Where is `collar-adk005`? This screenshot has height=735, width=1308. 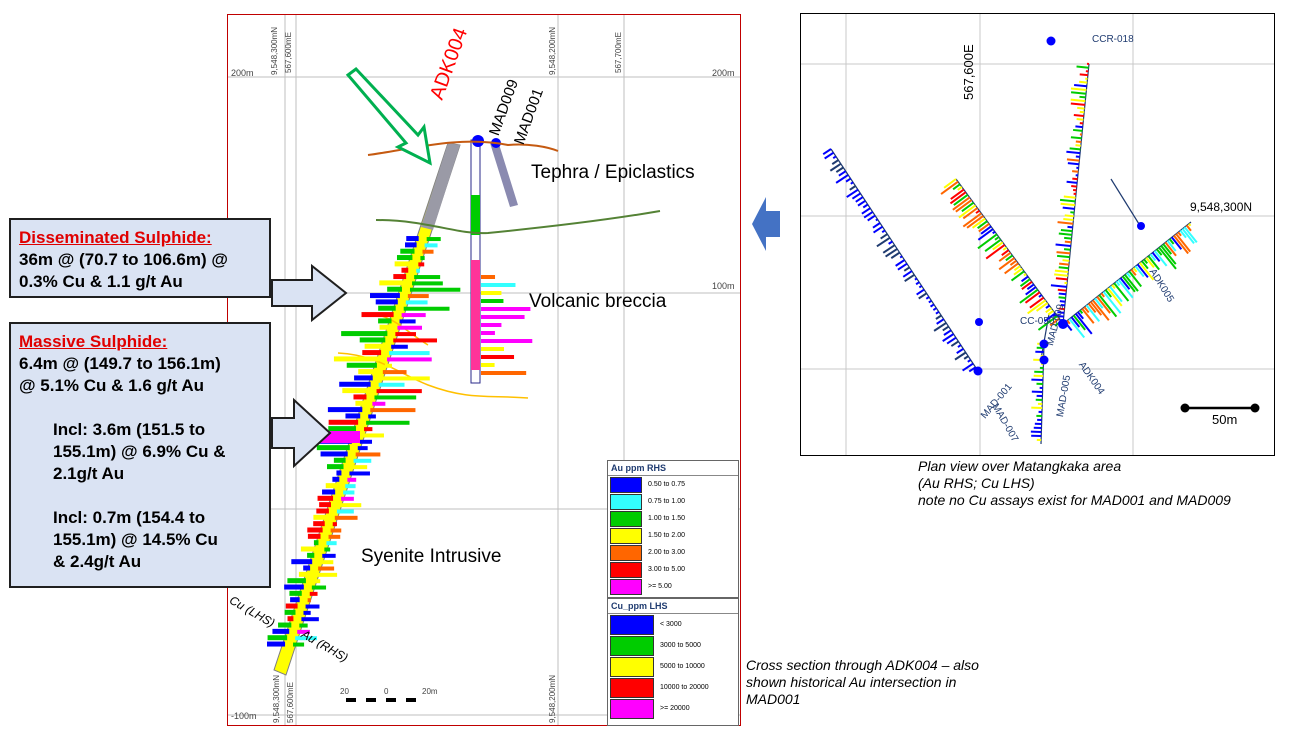
collar-adk005 is located at coordinates (1141, 226).